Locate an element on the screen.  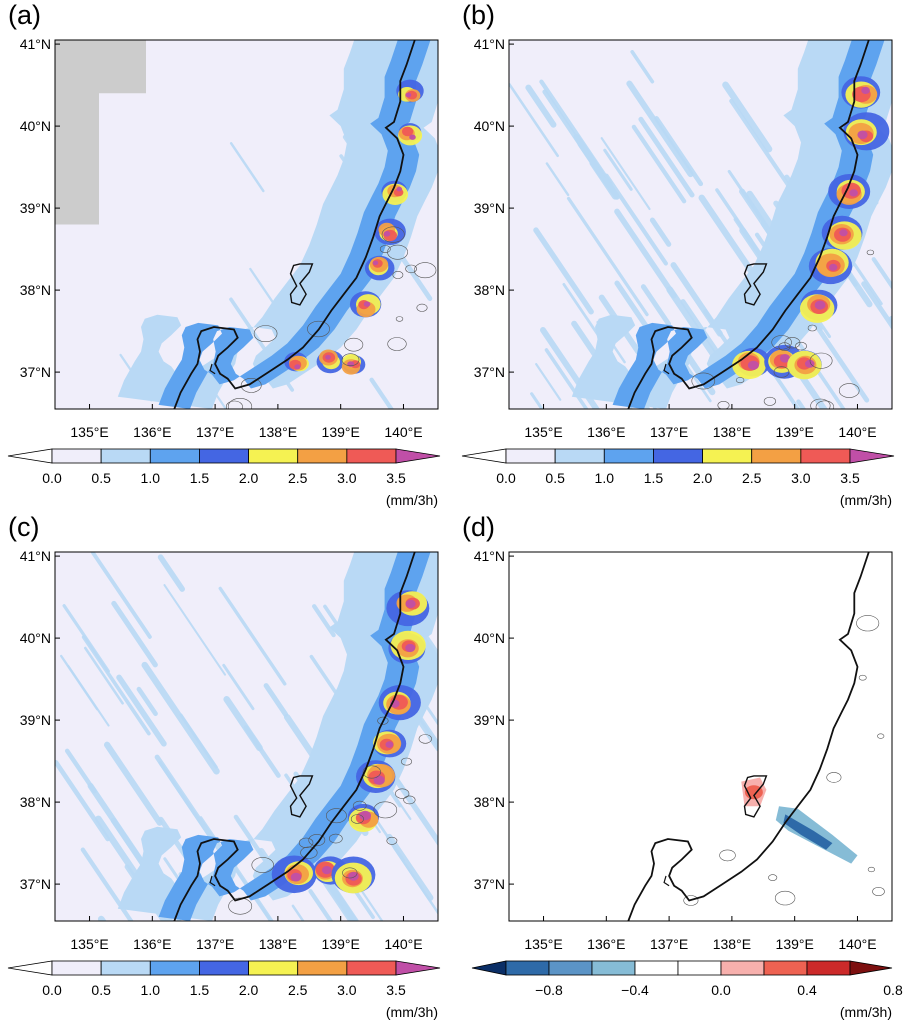
colorbar-unit: (mm/3h) is located at coordinates (412, 1012).